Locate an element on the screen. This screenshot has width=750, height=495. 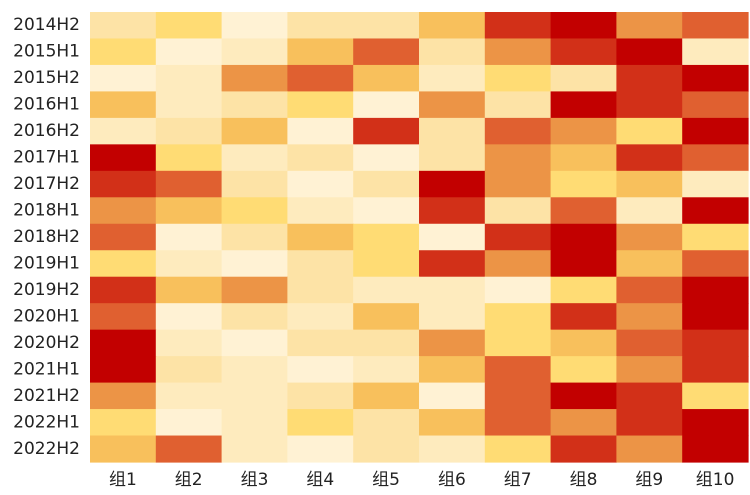
y-tick-label: 2022H1 is located at coordinates (46, 422).